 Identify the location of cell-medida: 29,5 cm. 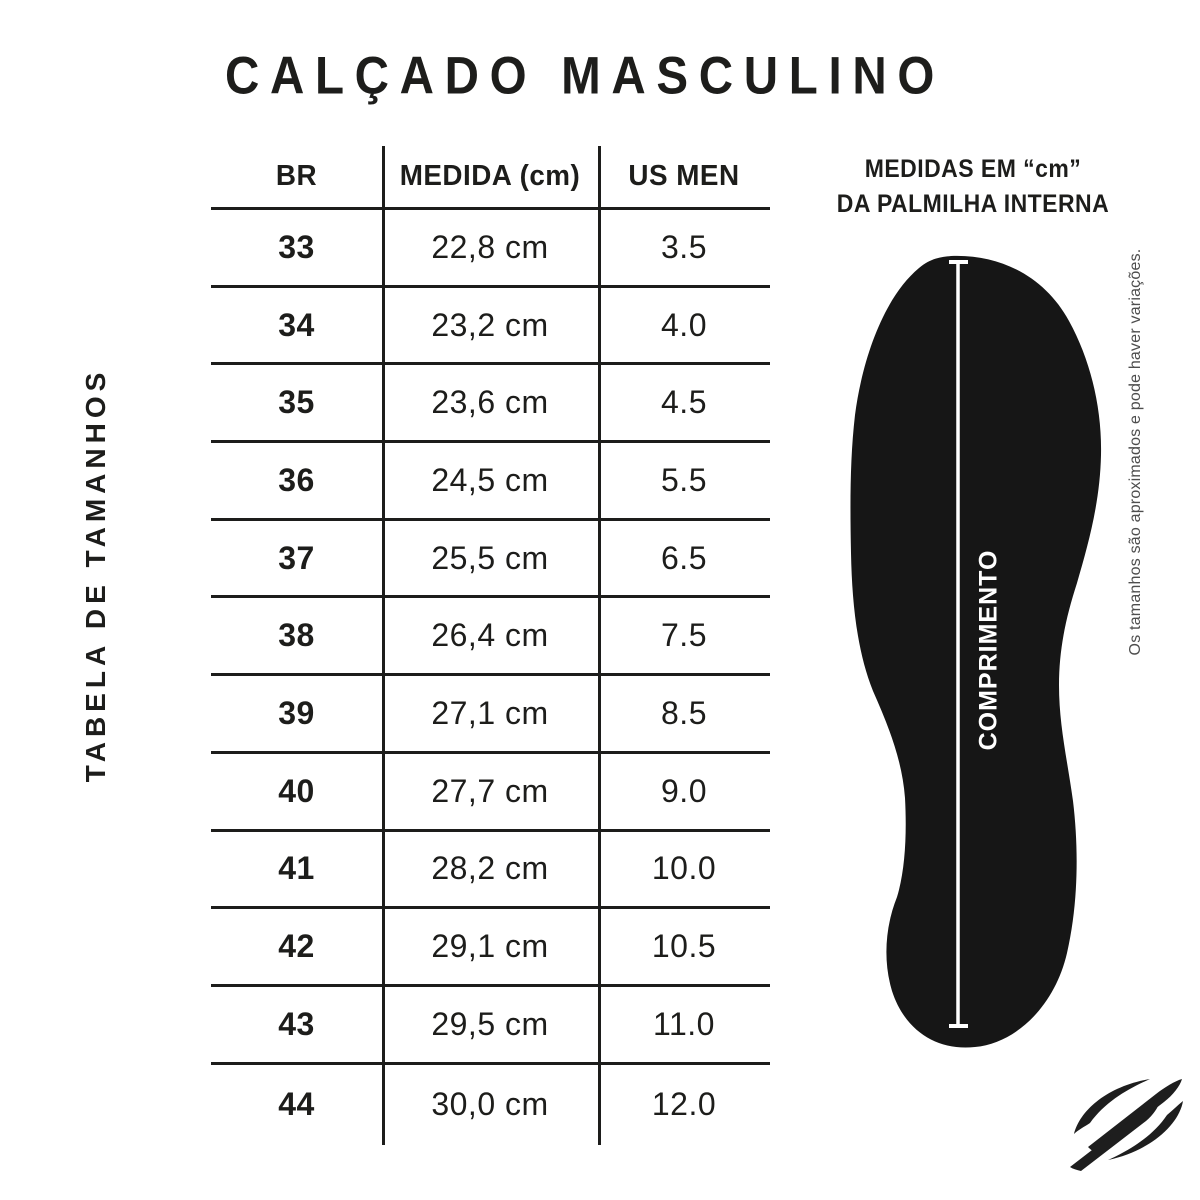
(490, 1023).